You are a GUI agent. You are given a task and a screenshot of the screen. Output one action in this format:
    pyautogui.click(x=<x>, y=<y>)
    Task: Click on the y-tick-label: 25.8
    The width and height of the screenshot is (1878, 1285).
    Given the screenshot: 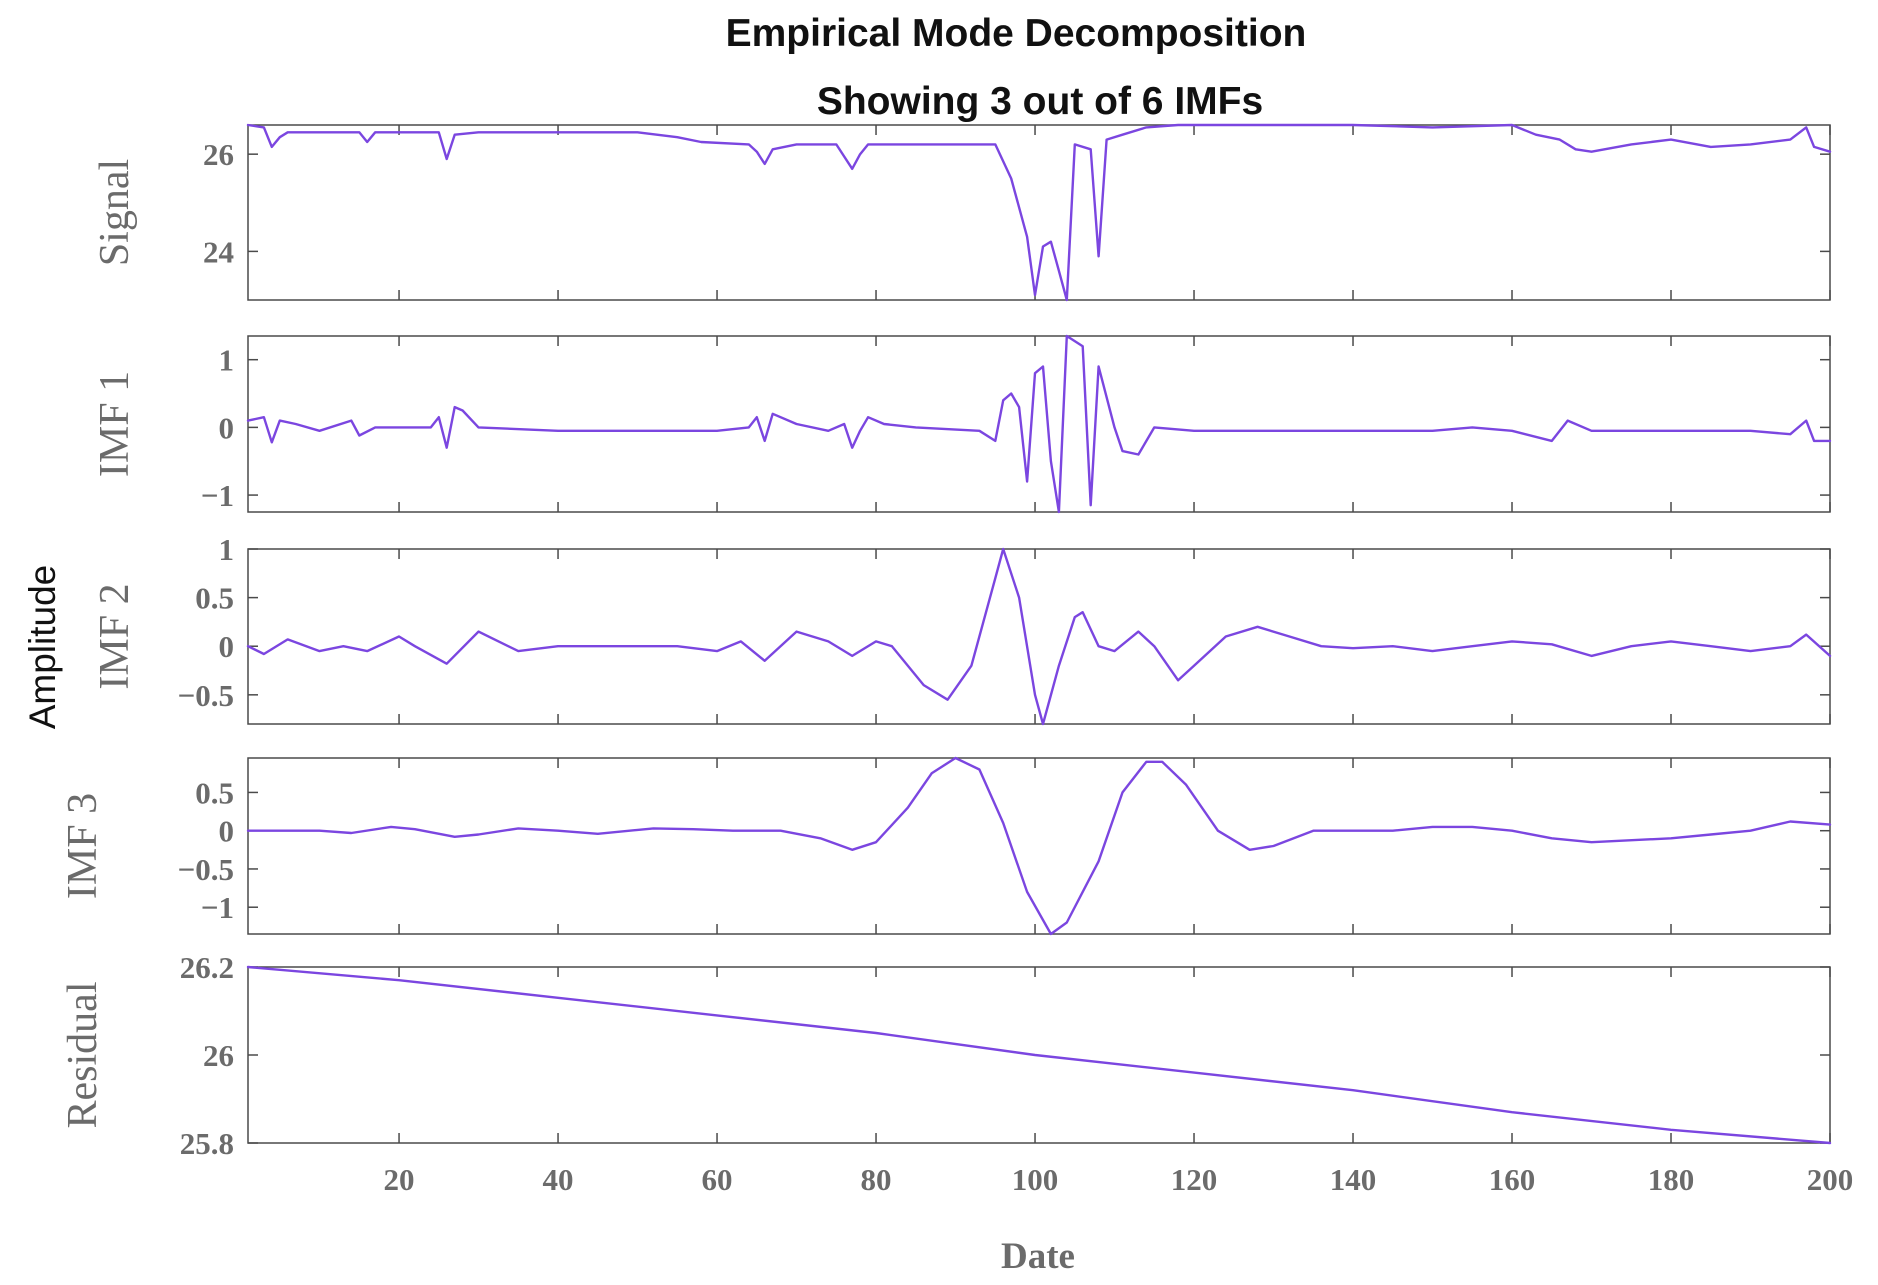 What is the action you would take?
    pyautogui.click(x=207, y=1143)
    